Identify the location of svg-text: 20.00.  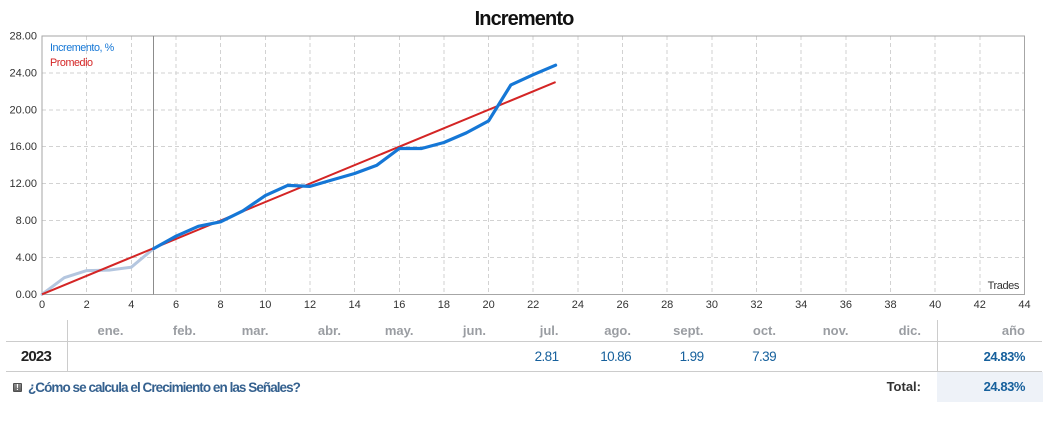
(23, 110).